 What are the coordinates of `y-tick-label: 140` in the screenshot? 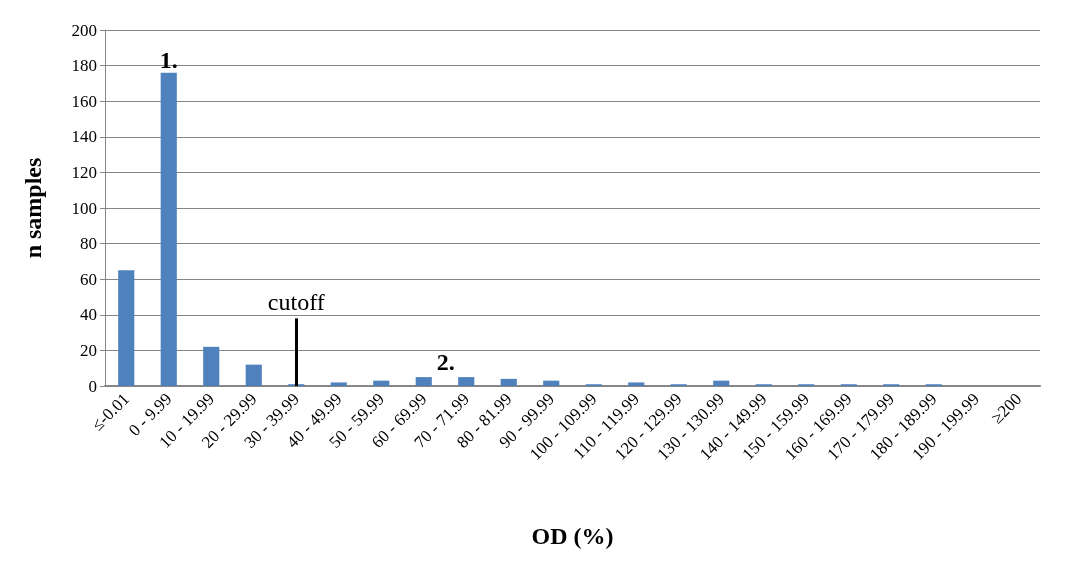 It's located at (84, 137).